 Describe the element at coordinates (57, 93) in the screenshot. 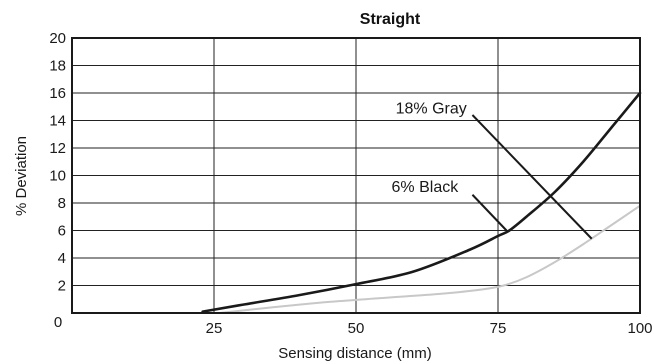

I see `y-tick-label: 16` at that location.